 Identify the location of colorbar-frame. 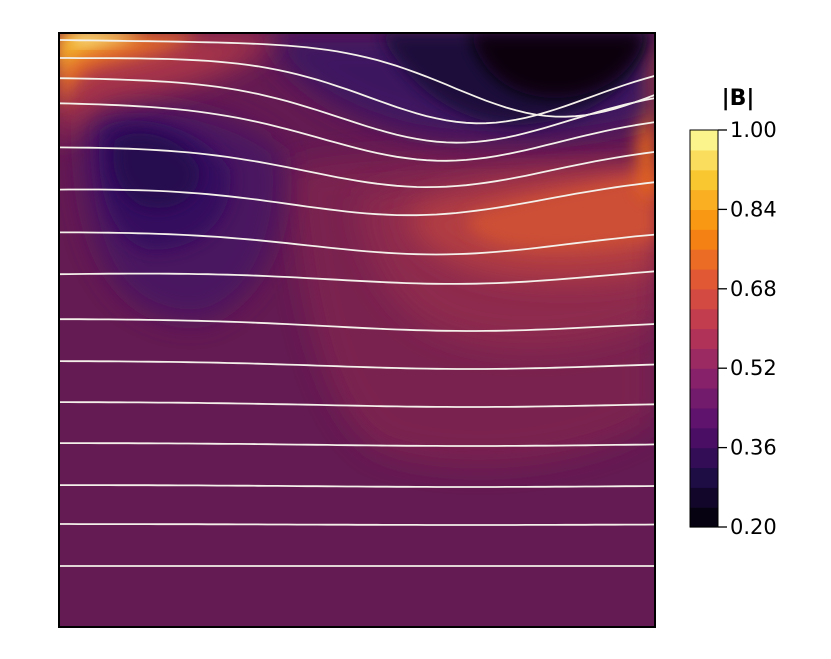
(704, 328).